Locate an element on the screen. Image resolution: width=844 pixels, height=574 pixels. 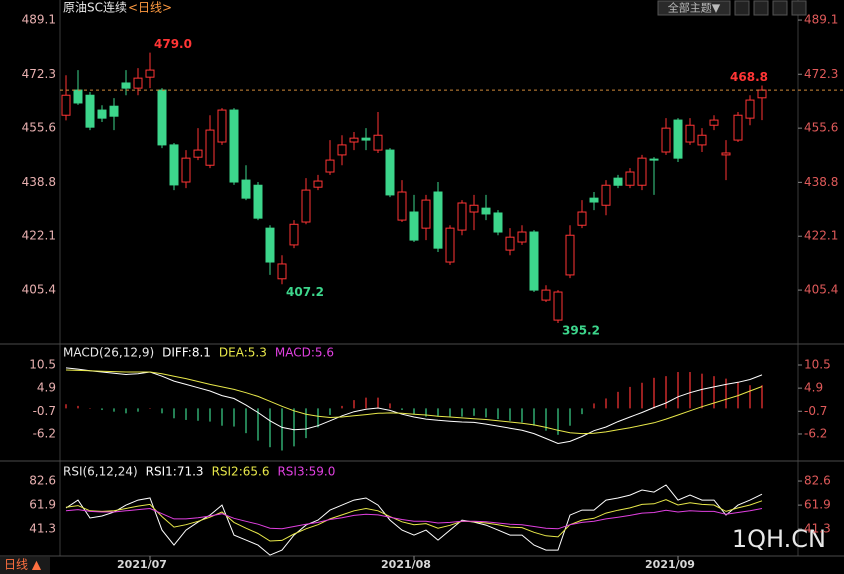
legend-entry: RSI1:71.3 is located at coordinates (175, 472).